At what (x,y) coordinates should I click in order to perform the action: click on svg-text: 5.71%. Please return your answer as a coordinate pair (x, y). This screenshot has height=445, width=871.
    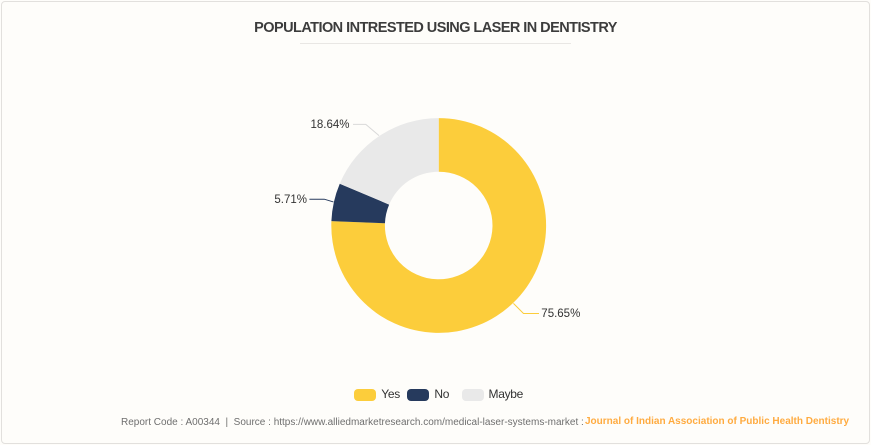
    Looking at the image, I should click on (290, 200).